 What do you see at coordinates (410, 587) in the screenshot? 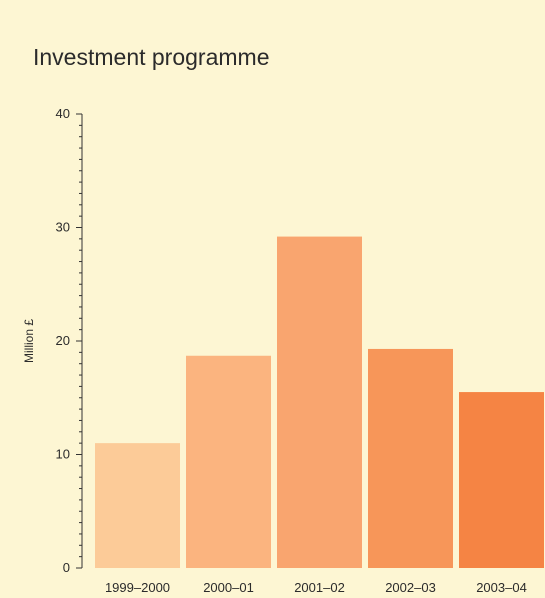
I see `x-tick-label: 2002–03` at bounding box center [410, 587].